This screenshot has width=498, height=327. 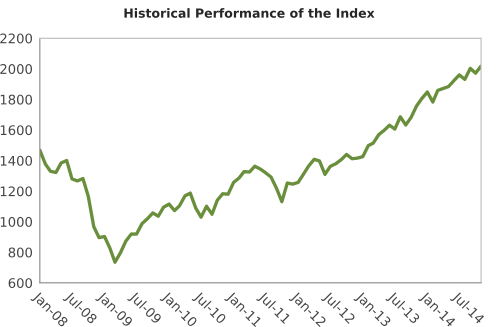 I want to click on y-tick-label: 1600, so click(x=16, y=130).